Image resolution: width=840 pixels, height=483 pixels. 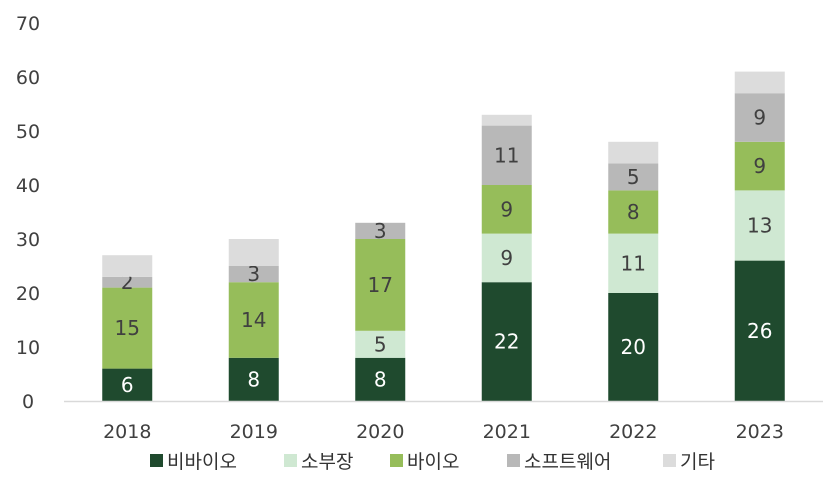 I want to click on data-label: 13, so click(x=759, y=226).